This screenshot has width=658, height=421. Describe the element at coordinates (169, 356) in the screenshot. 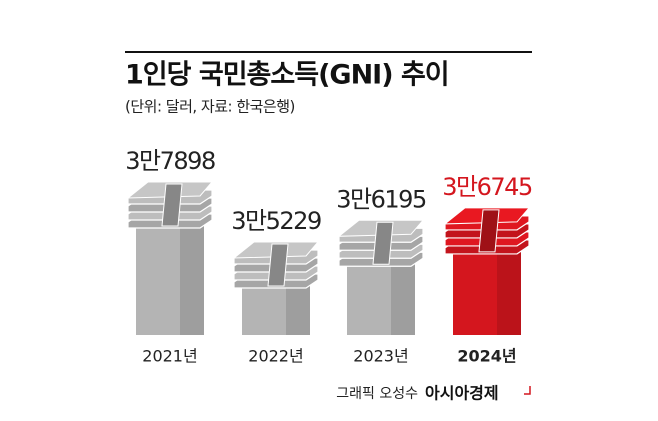

I see `x-tick-label: 2021년` at that location.